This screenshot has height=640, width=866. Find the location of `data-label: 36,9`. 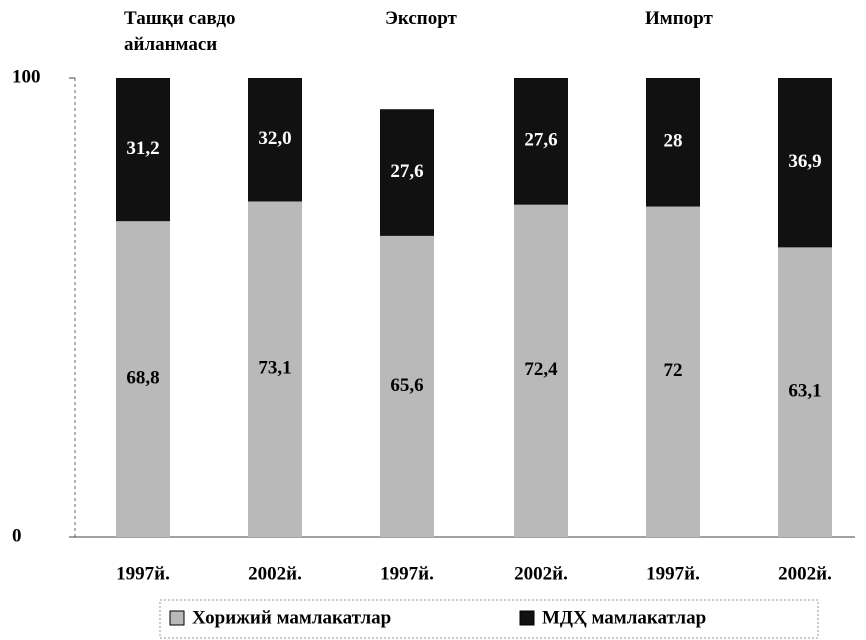

data-label: 36,9 is located at coordinates (804, 161).